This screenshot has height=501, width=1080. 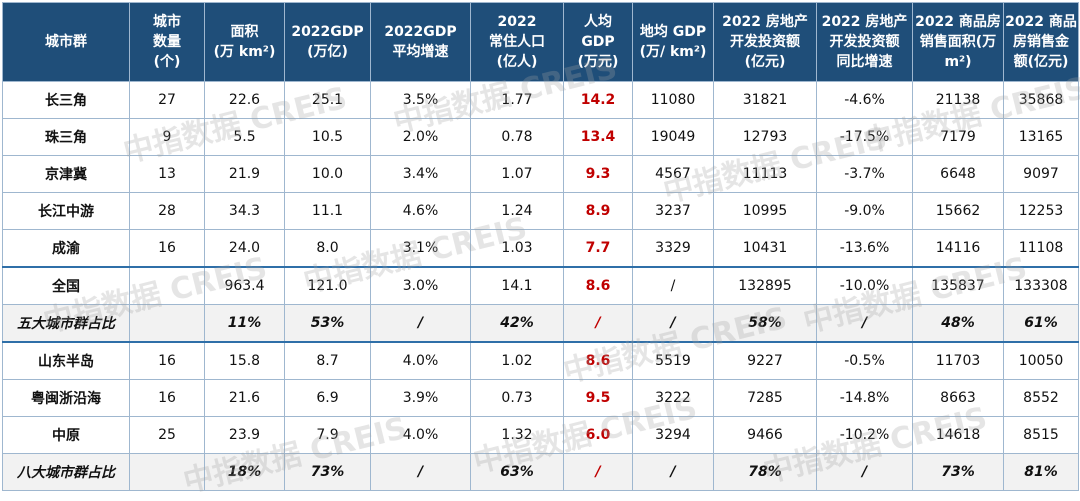 I want to click on table-cell: 10431, so click(x=765, y=248).